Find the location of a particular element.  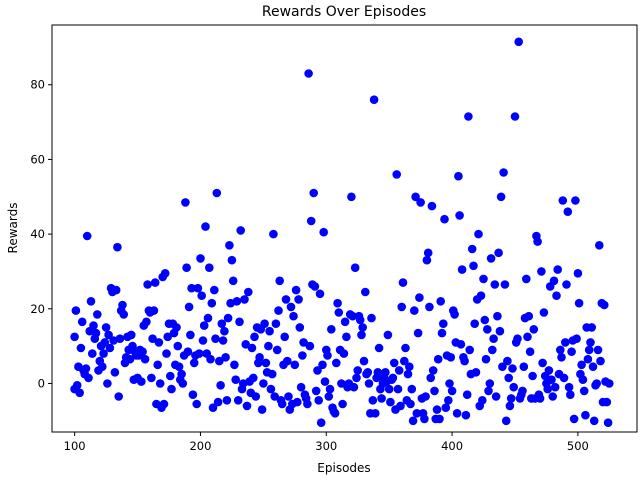

x-tick-label-300: 300 is located at coordinates (326, 446).